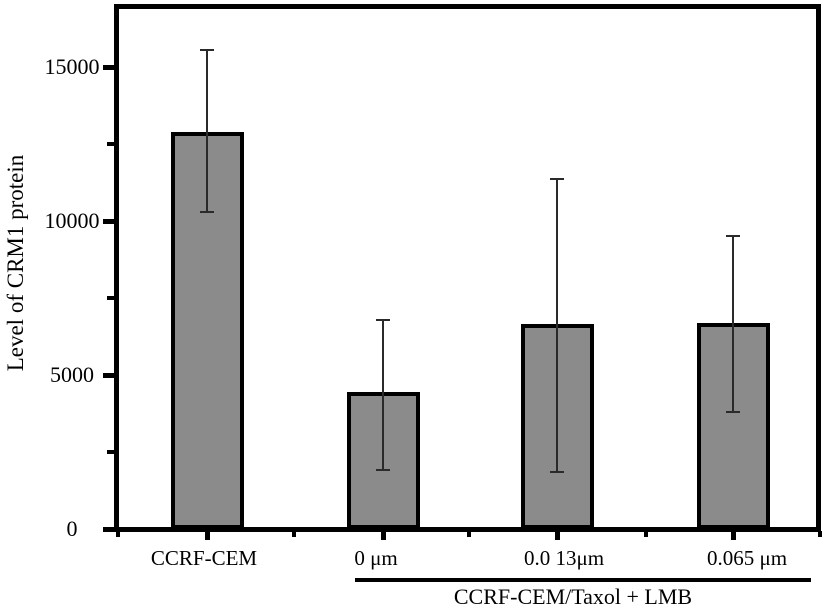 The height and width of the screenshot is (614, 823). I want to click on y-axis-tick-label: 15000, so click(72, 66).